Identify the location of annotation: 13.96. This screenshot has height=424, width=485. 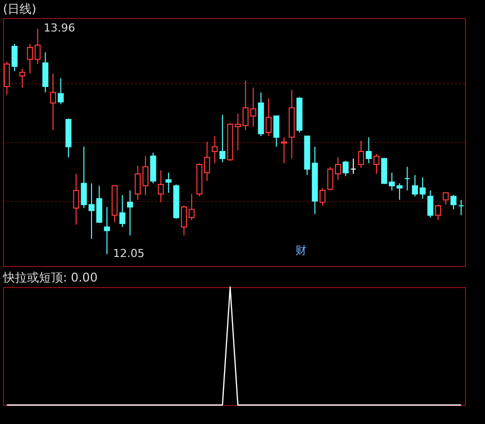
(60, 28).